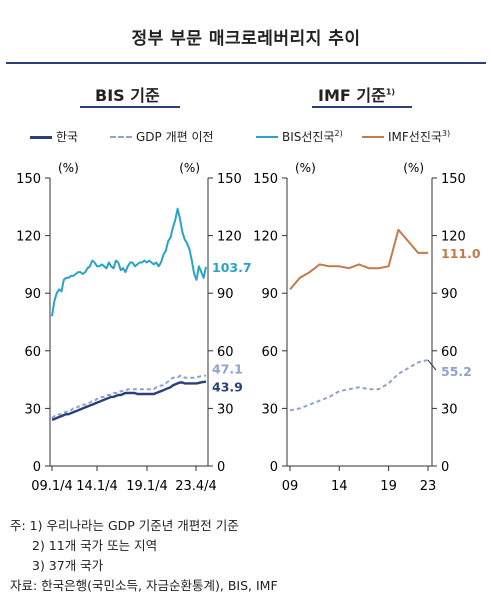  I want to click on chart-legend: 한국 GDP 개편 이전 BIS선진국2) IMF선진국3), so click(247, 139).